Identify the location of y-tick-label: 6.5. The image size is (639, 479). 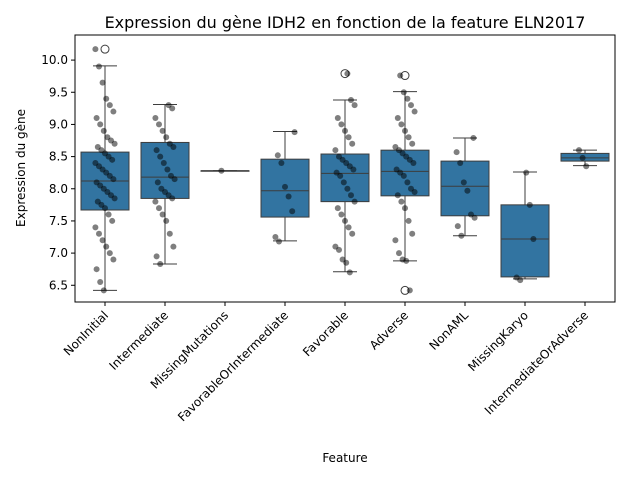
(58, 285).